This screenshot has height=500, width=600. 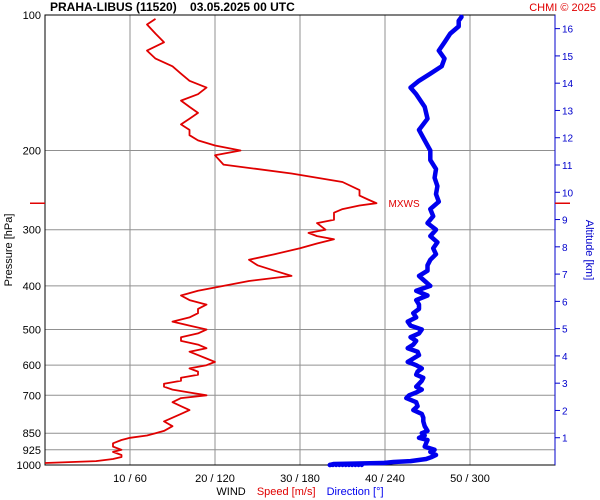 What do you see at coordinates (130, 479) in the screenshot?
I see `x-tick-label: 10 / 60` at bounding box center [130, 479].